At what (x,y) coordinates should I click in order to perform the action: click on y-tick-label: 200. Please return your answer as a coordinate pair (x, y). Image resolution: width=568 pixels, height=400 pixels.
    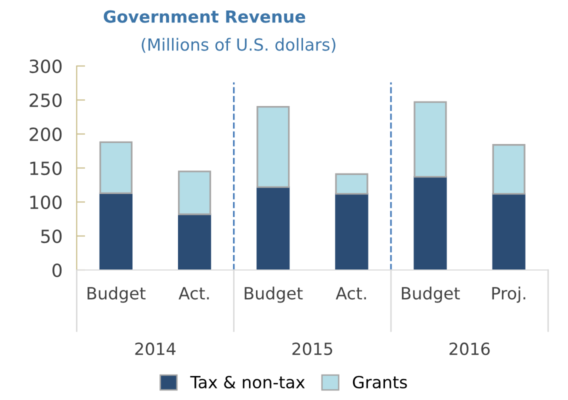
    Looking at the image, I should click on (46, 134).